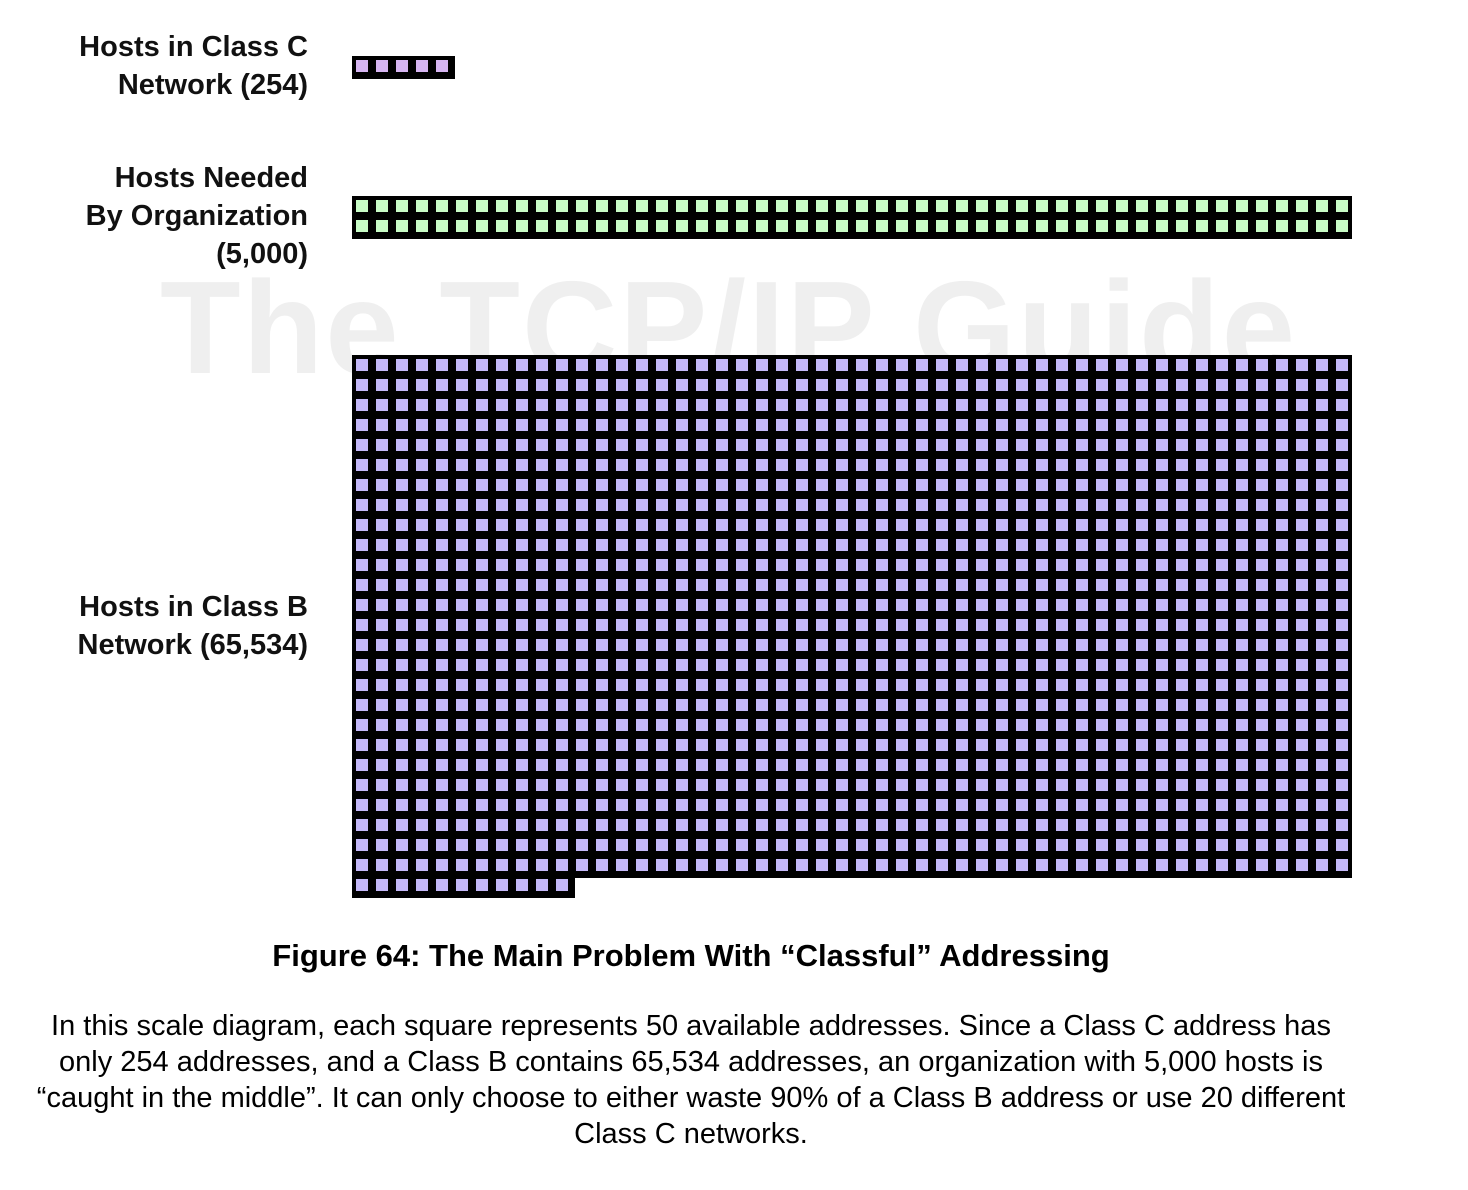 This screenshot has height=1190, width=1468. Describe the element at coordinates (196, 216) in the screenshot. I see `label-hosts-needed-line2: By Organization` at that location.